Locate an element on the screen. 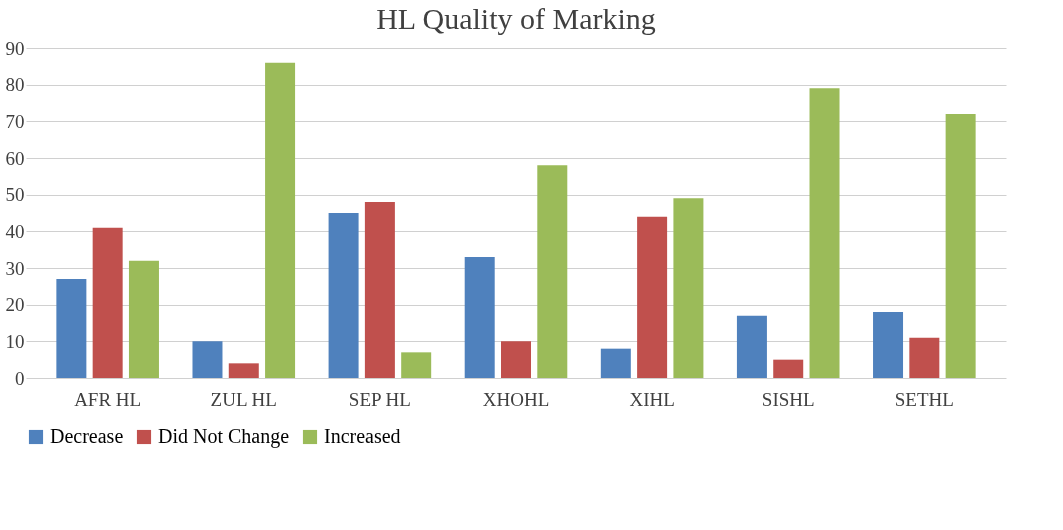 This screenshot has width=1063, height=530. y-tick-label: 30 is located at coordinates (15, 268).